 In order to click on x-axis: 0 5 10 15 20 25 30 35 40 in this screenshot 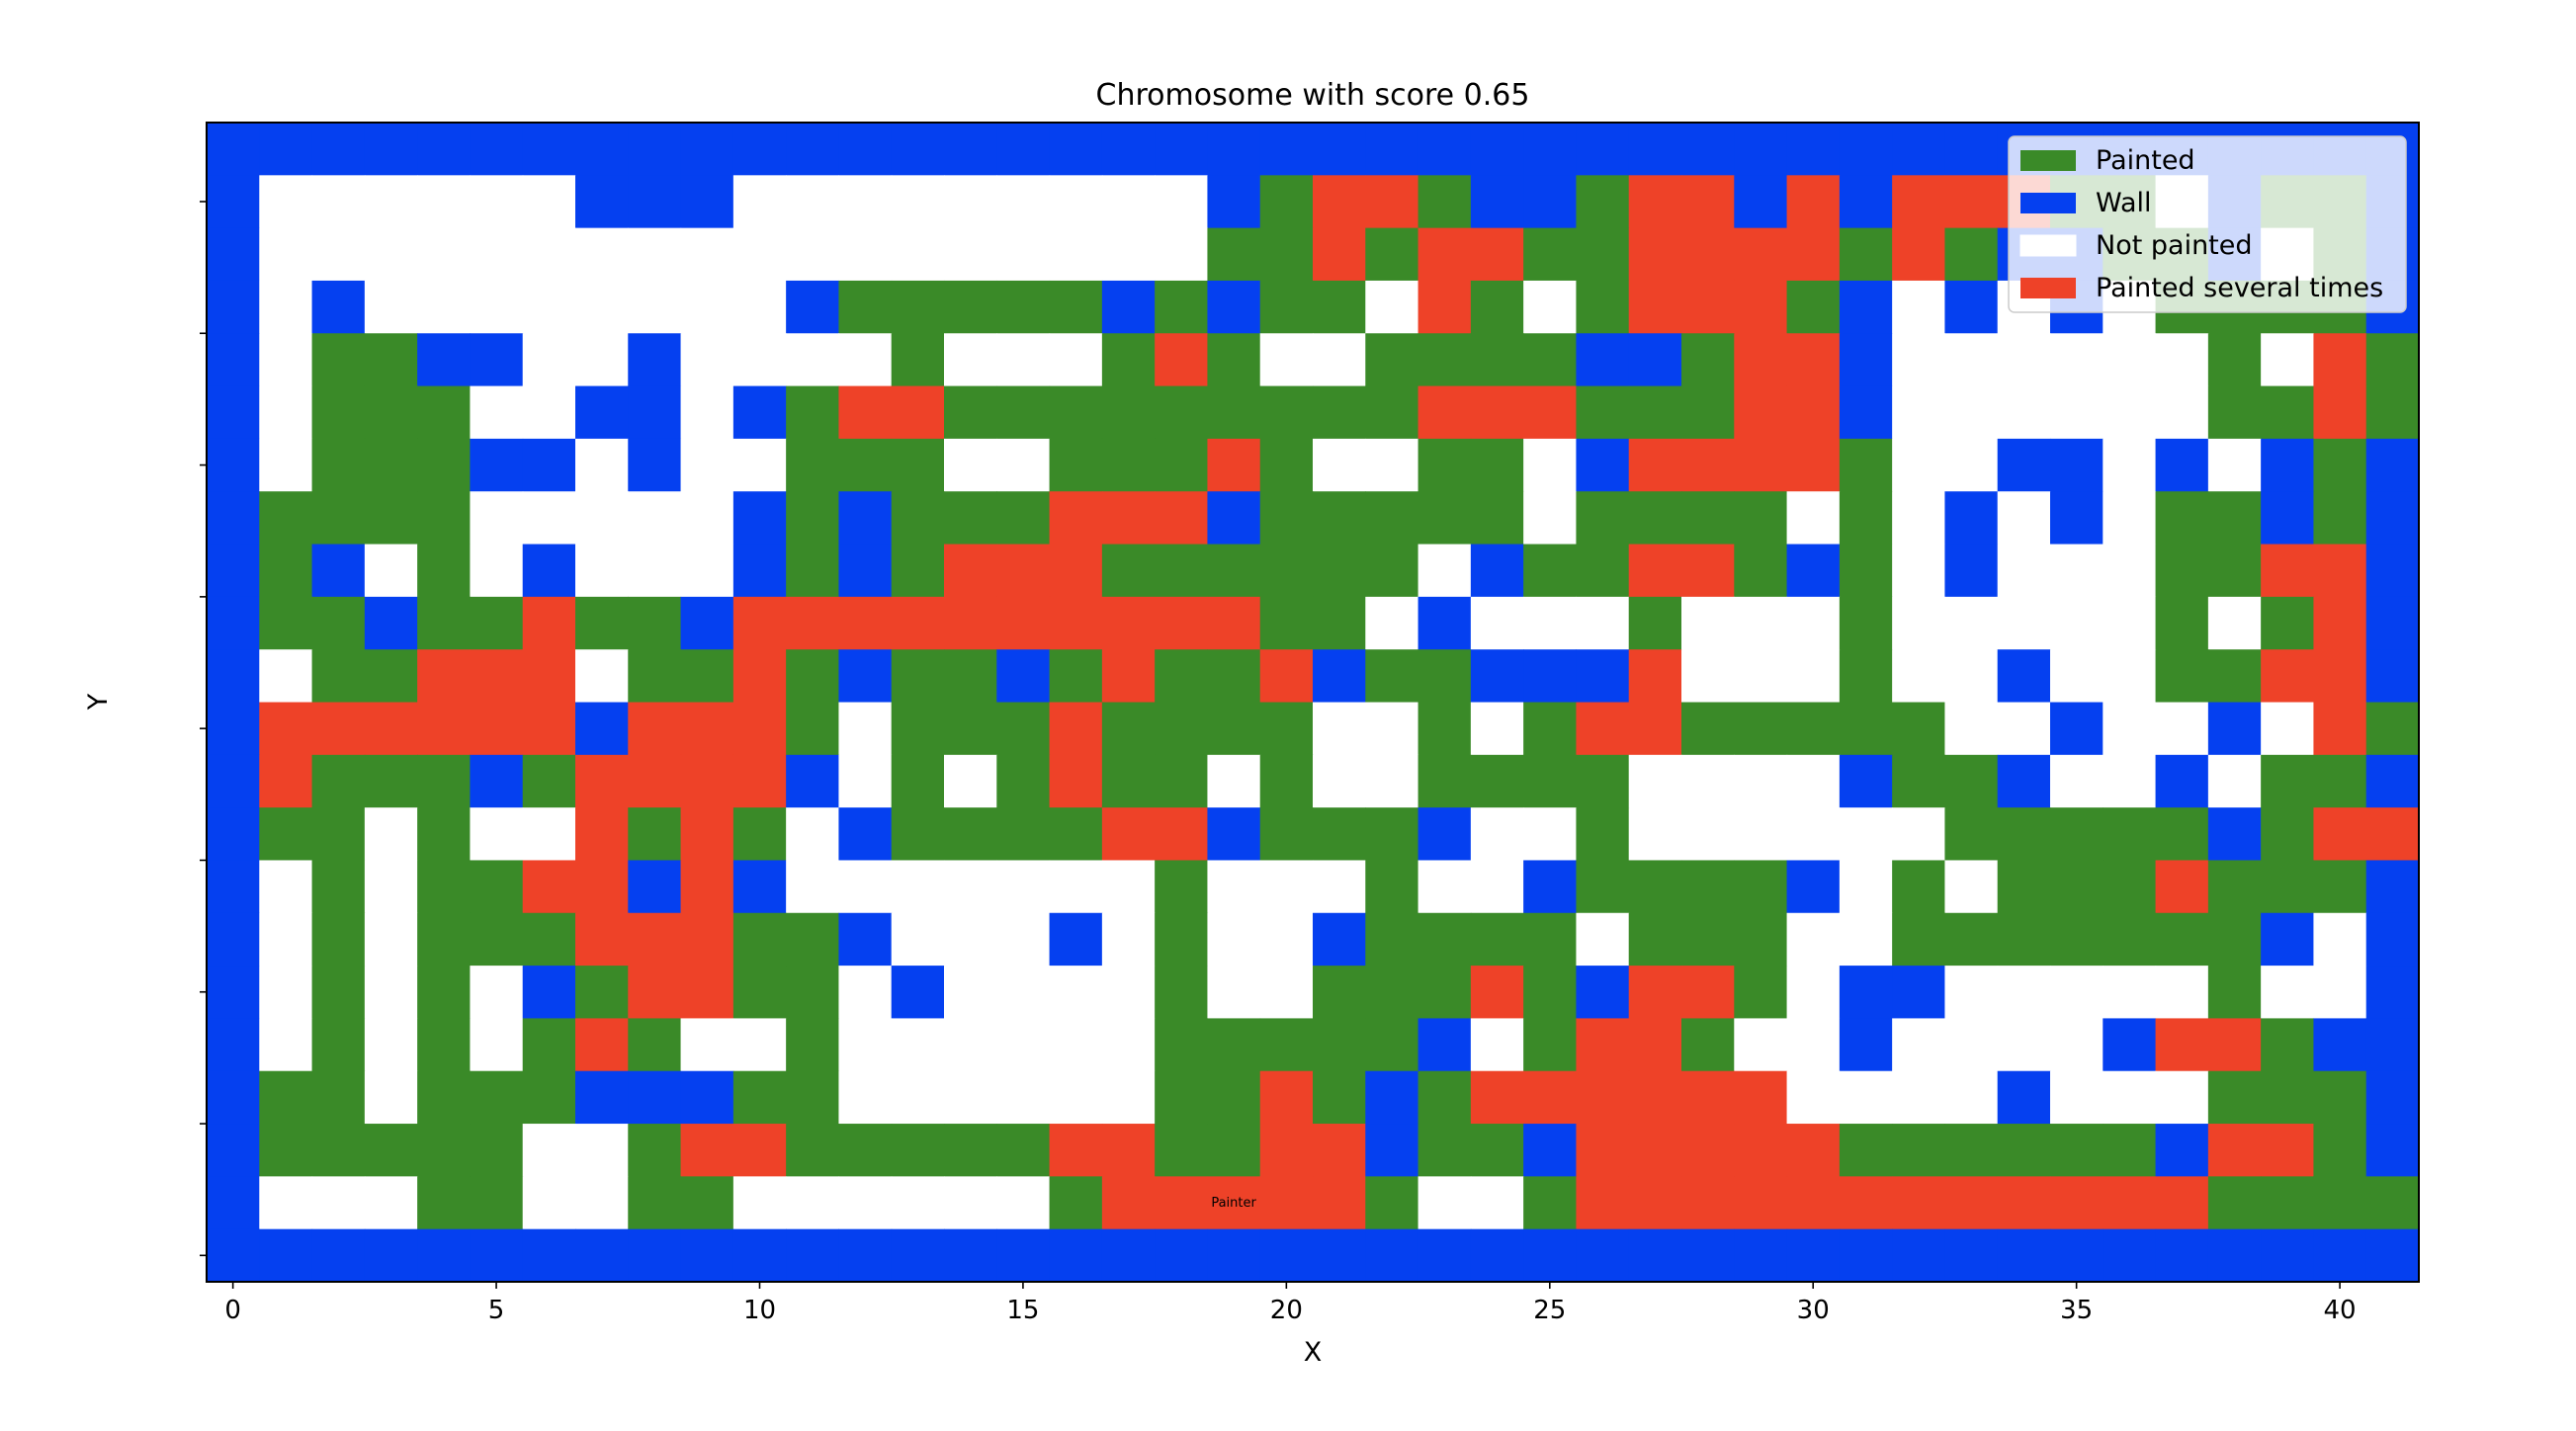, I will do `click(1290, 1303)`.